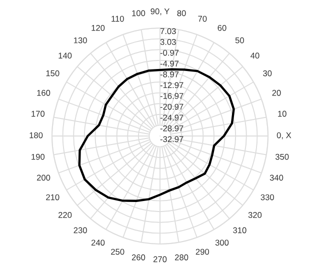 The width and height of the screenshot is (314, 268). What do you see at coordinates (80, 230) in the screenshot?
I see `spoke-label: 230` at bounding box center [80, 230].